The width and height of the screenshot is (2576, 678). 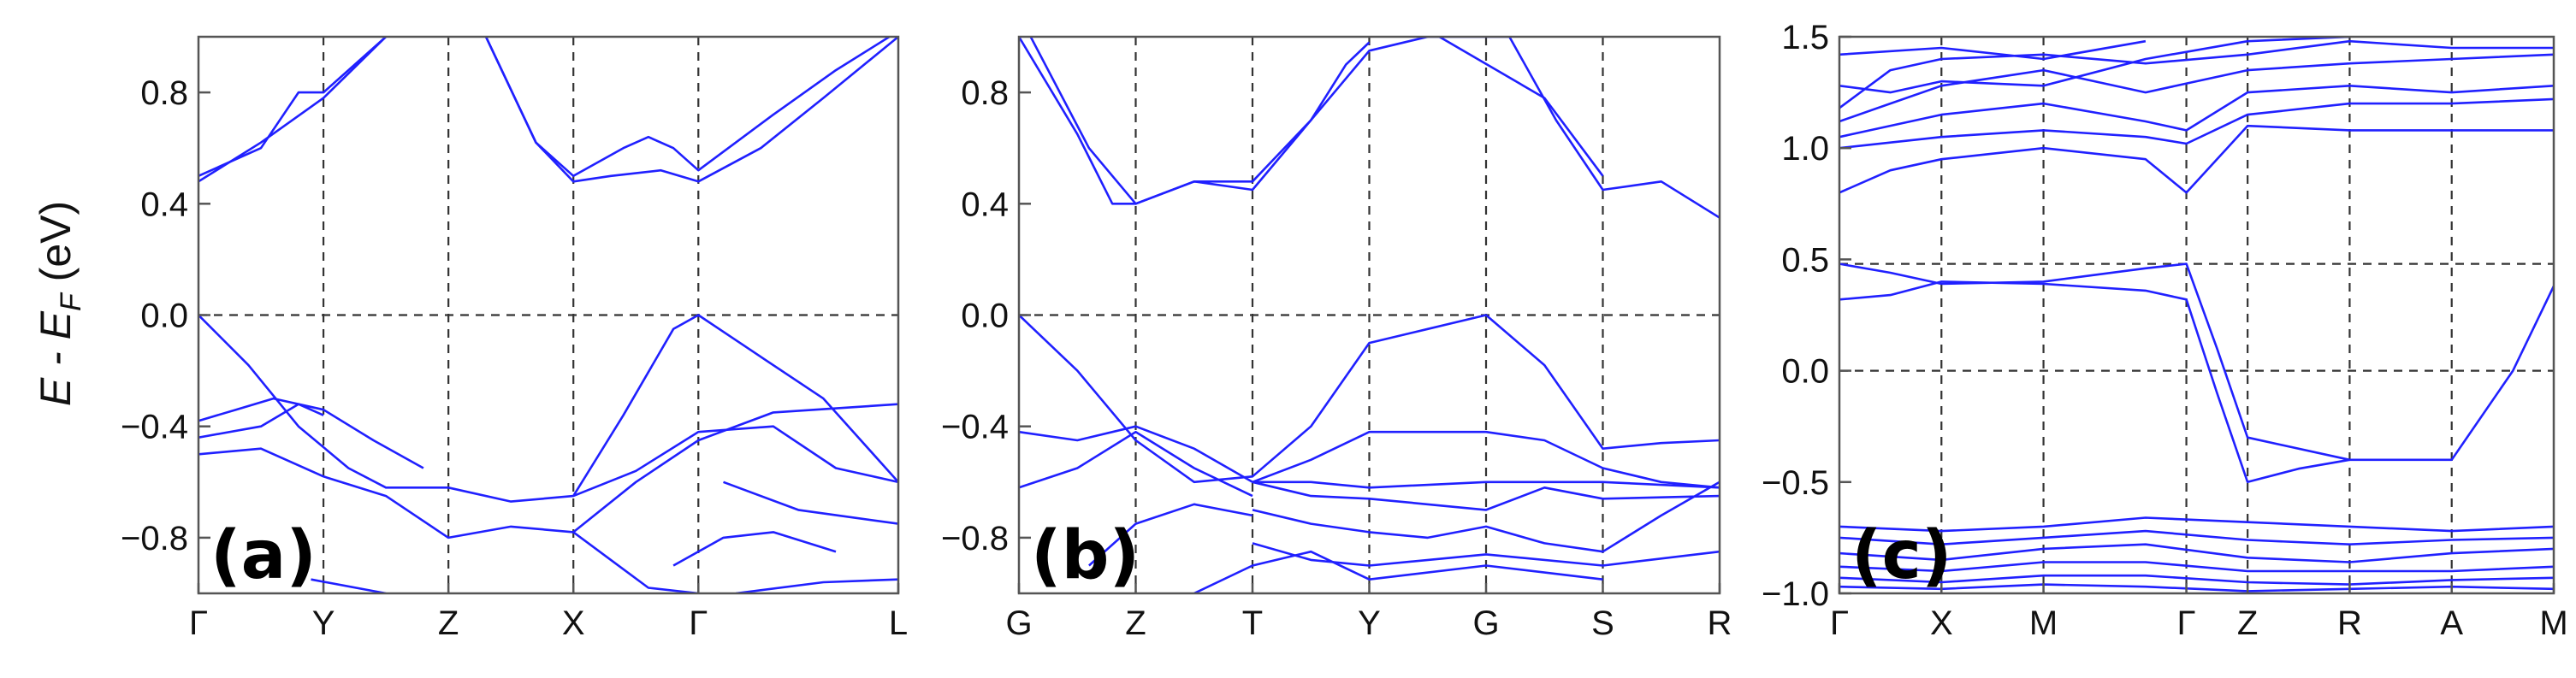 I want to click on y-tick-label: 1.0, so click(x=1805, y=149).